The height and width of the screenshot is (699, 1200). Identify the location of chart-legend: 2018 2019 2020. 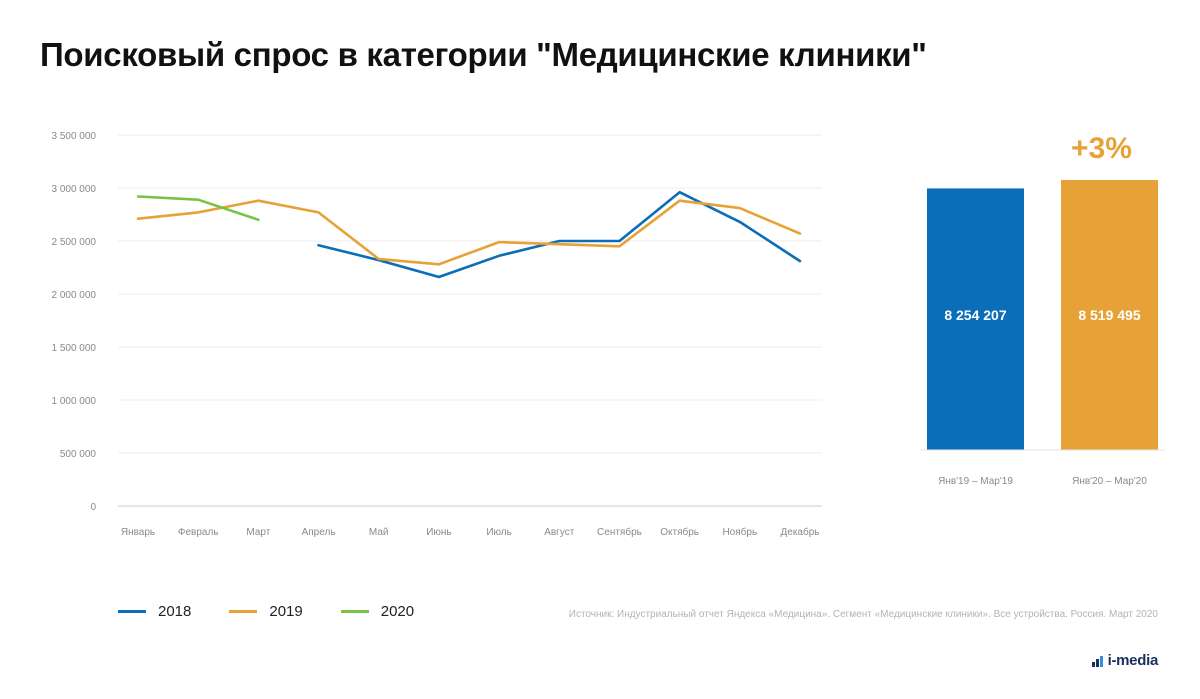
(285, 611).